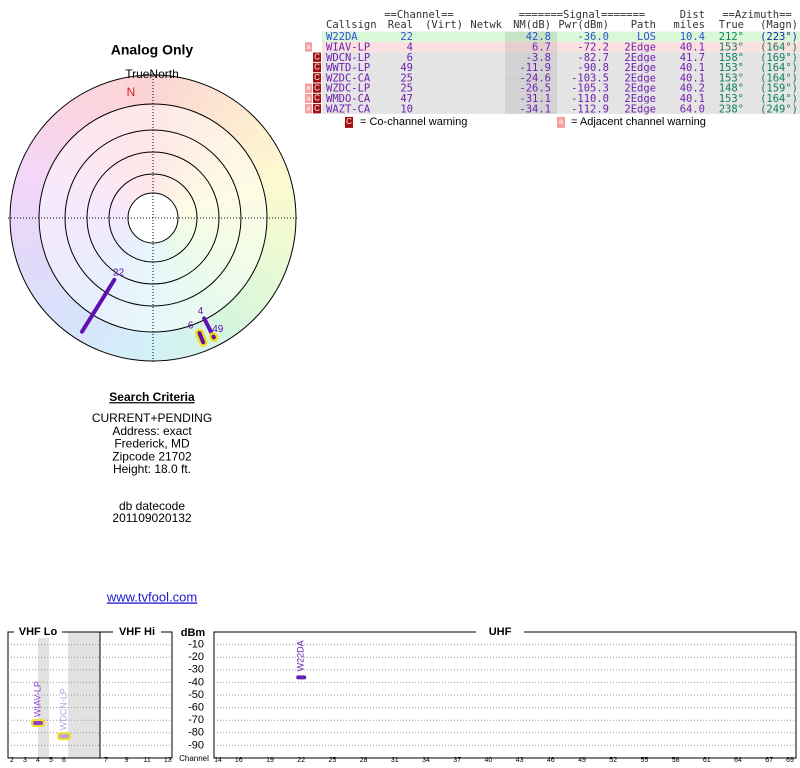  What do you see at coordinates (38, 722) in the screenshot?
I see `signal-bar` at bounding box center [38, 722].